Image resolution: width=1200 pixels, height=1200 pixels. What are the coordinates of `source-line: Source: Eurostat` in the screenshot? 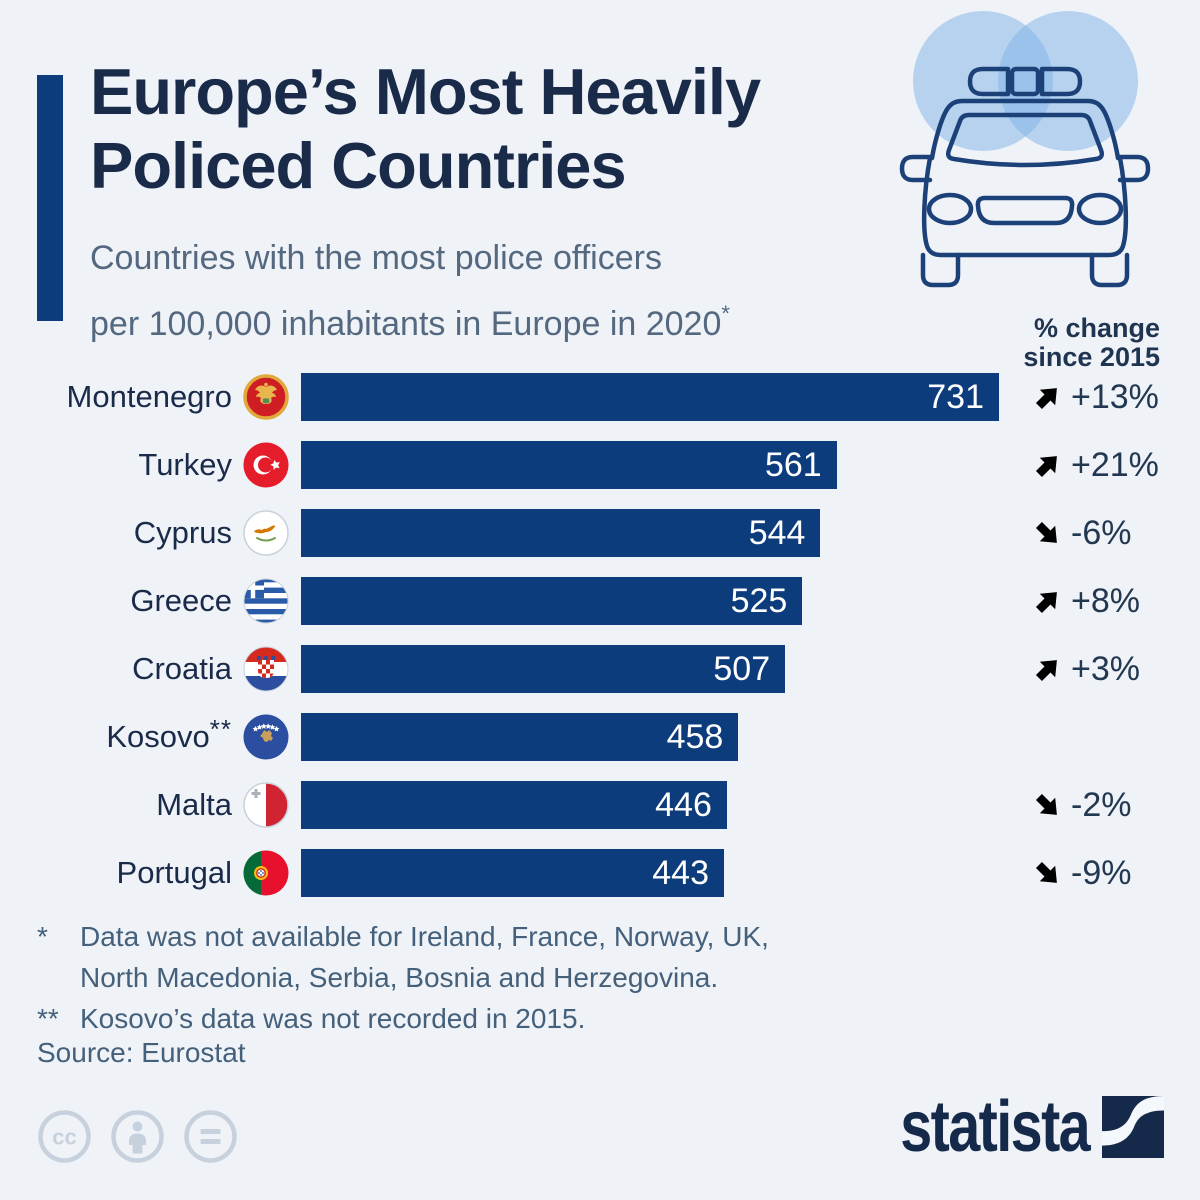 It's located at (141, 1052).